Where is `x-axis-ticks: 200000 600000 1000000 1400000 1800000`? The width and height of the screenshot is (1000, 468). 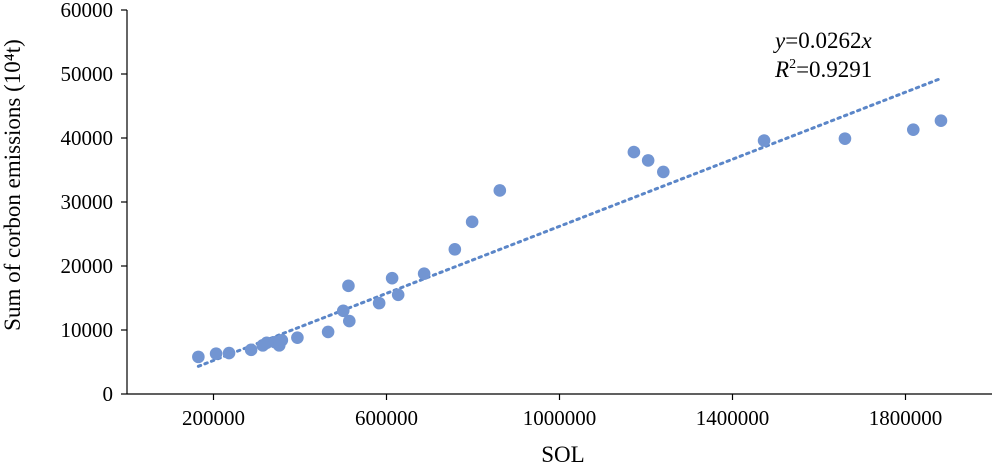
x-axis-ticks: 200000 600000 1000000 1400000 1800000 is located at coordinates (562, 412).